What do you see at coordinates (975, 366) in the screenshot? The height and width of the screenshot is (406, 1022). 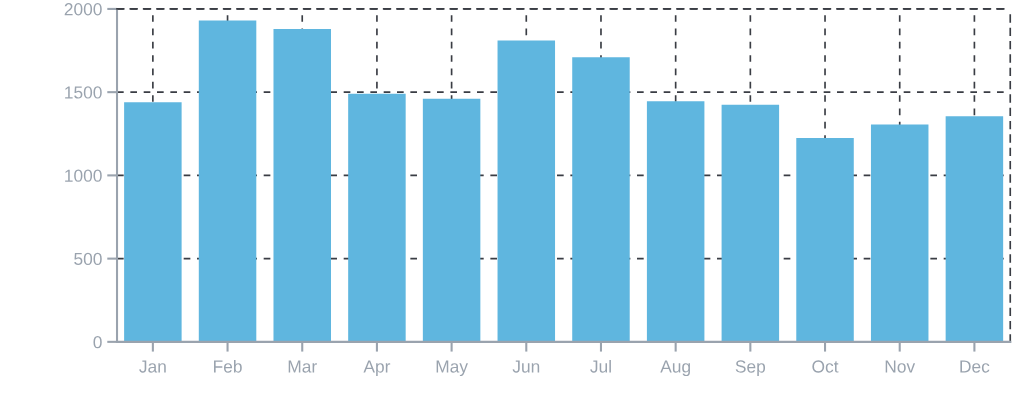 I see `x-tick-label: Dec` at bounding box center [975, 366].